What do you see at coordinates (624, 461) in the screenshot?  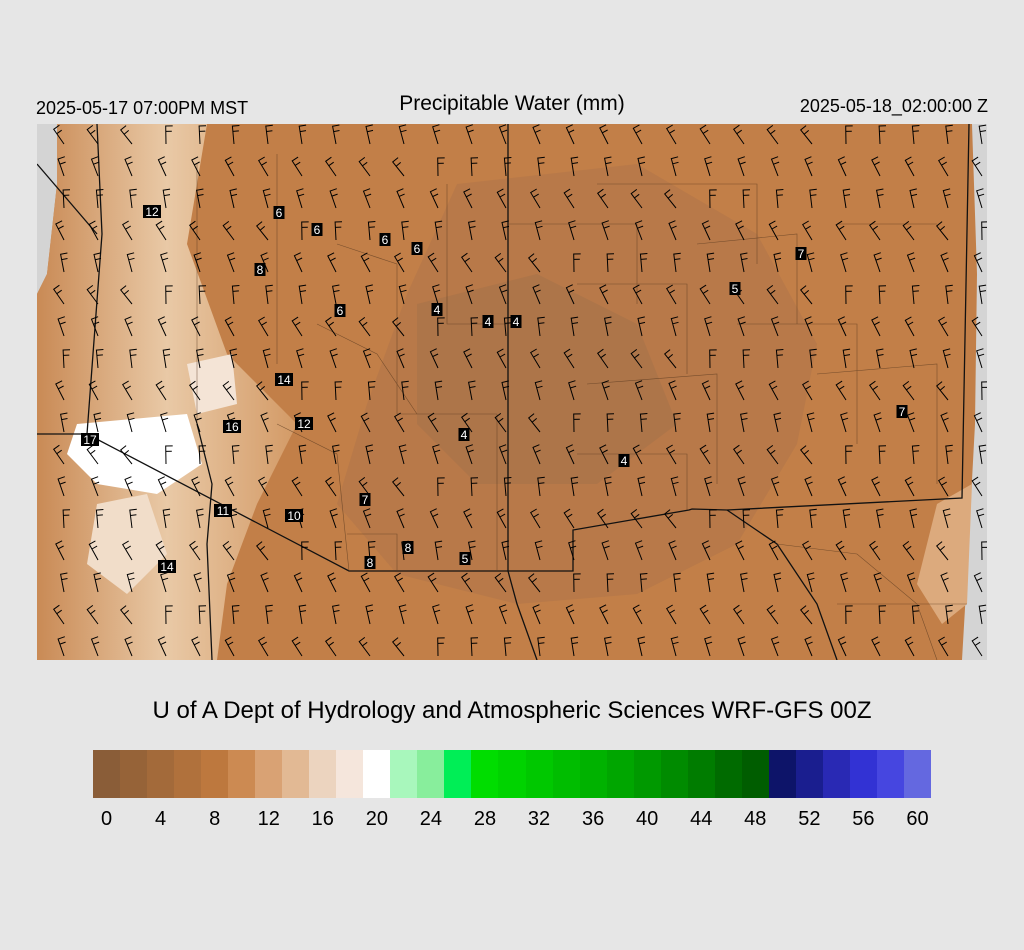 I see `svg-text: 4` at bounding box center [624, 461].